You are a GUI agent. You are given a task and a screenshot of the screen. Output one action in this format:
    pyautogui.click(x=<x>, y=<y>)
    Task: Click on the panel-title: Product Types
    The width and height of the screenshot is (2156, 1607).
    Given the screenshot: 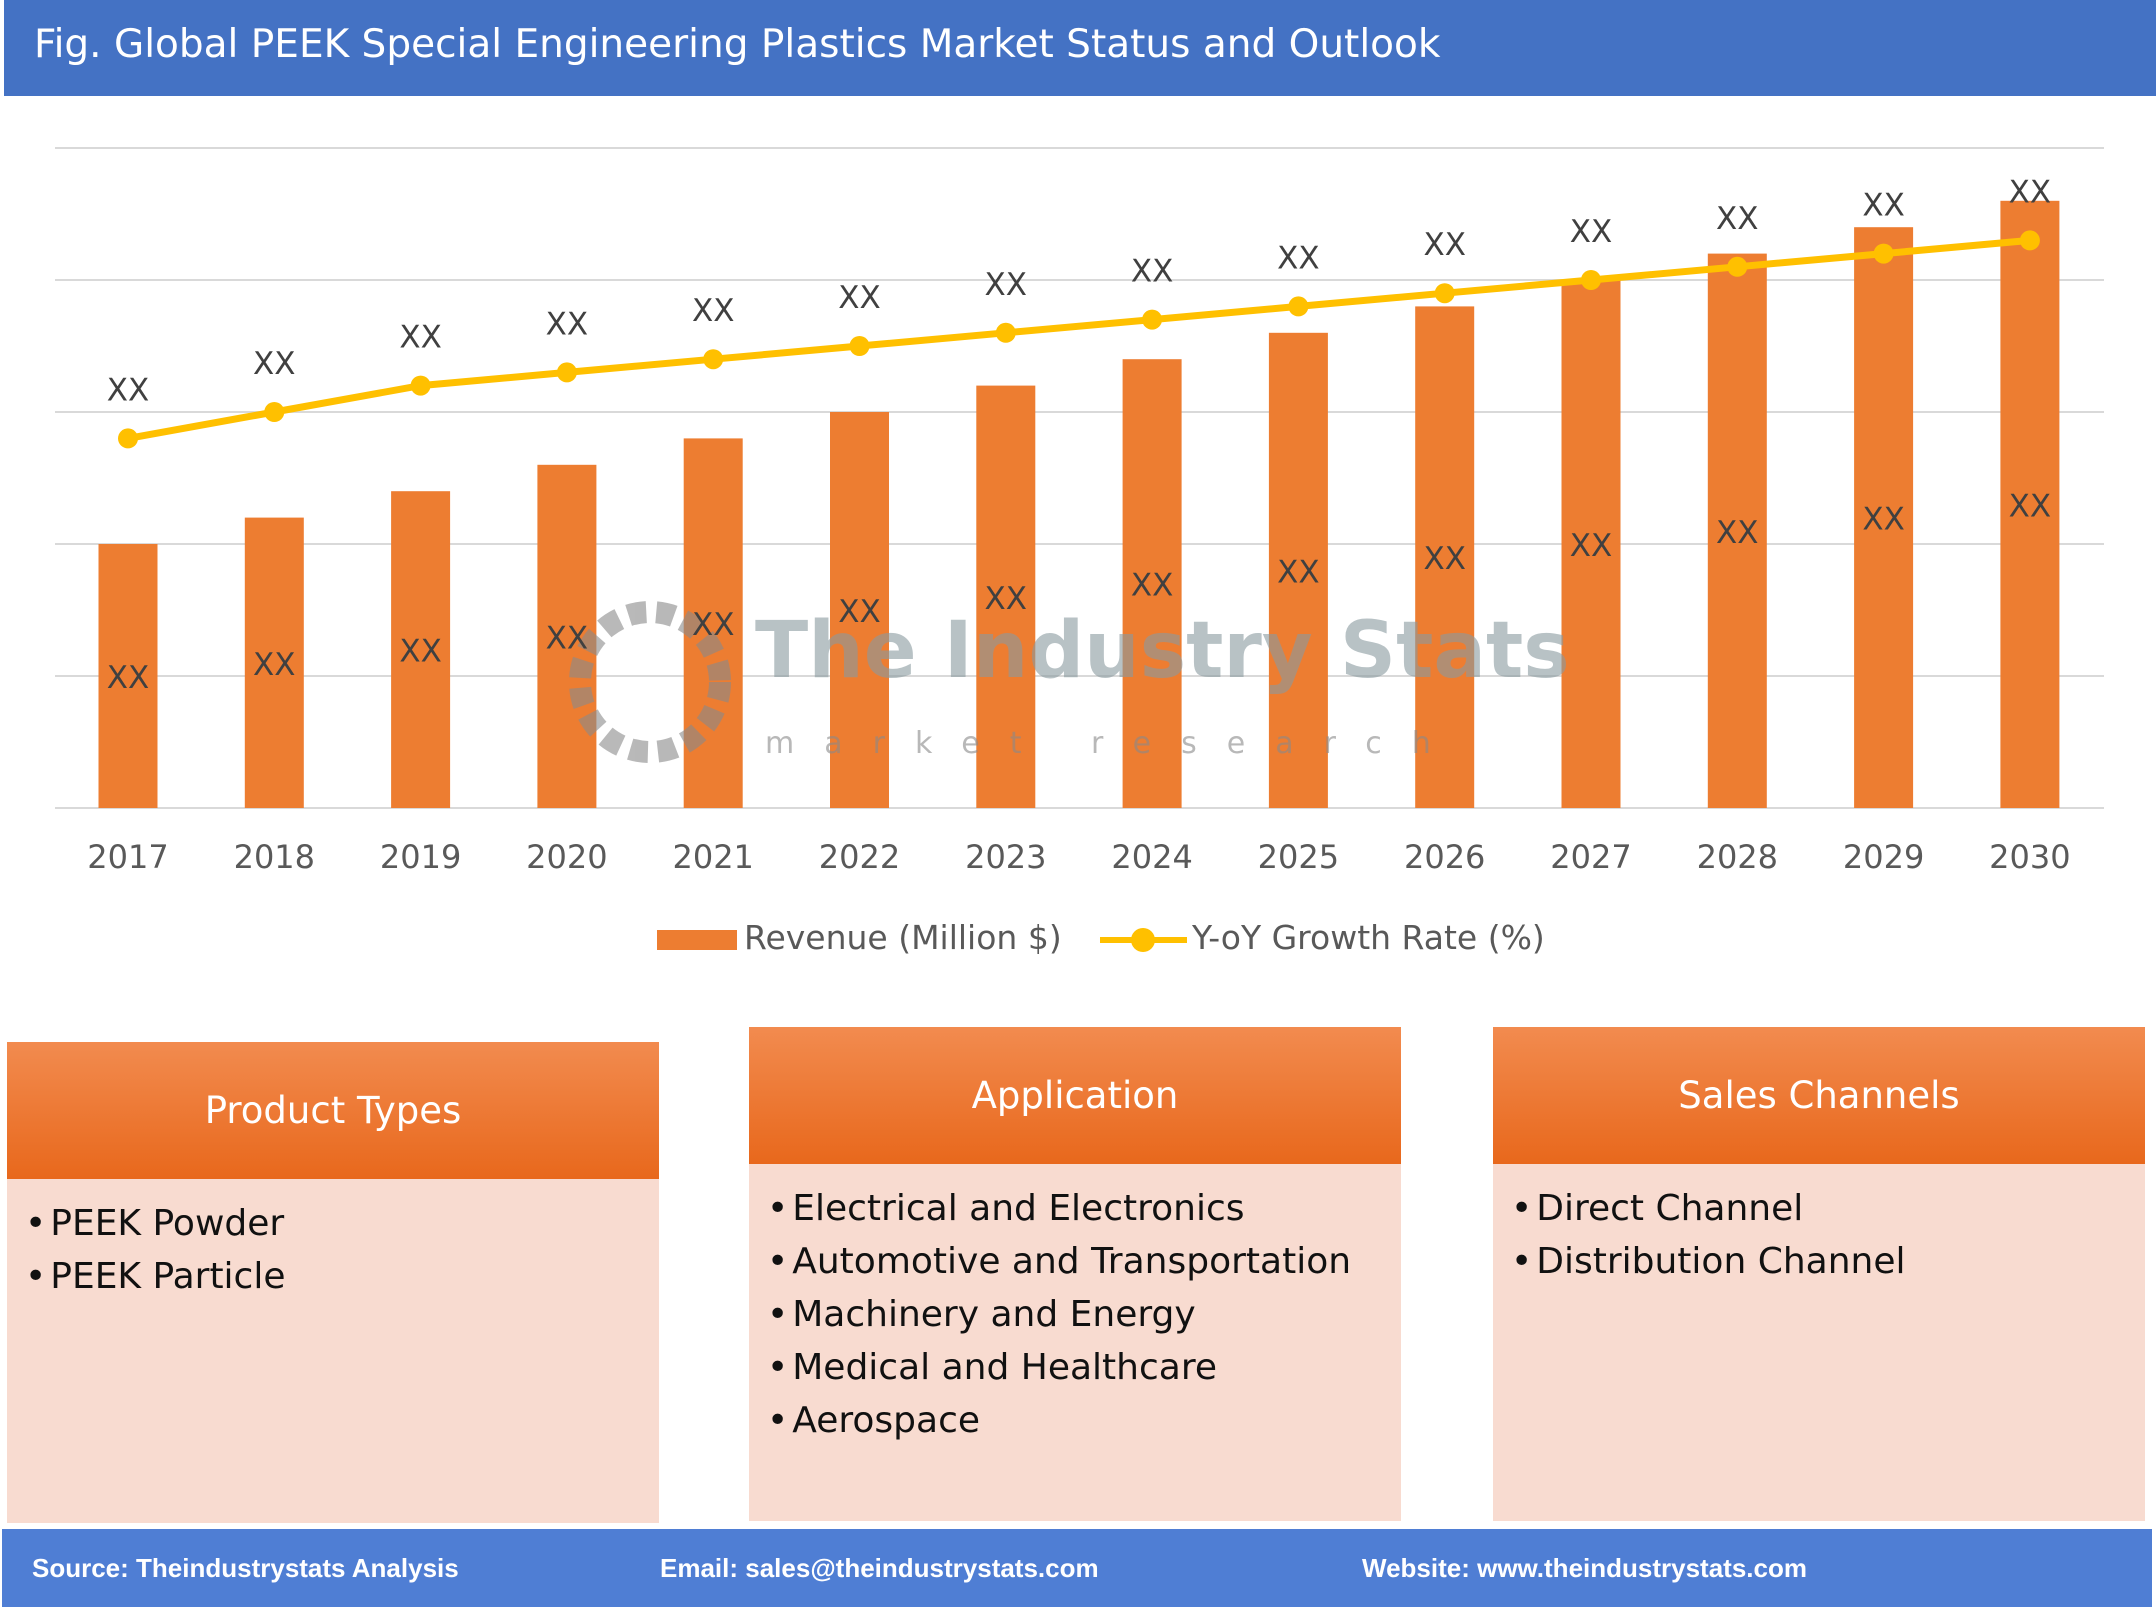 What is the action you would take?
    pyautogui.click(x=333, y=1110)
    